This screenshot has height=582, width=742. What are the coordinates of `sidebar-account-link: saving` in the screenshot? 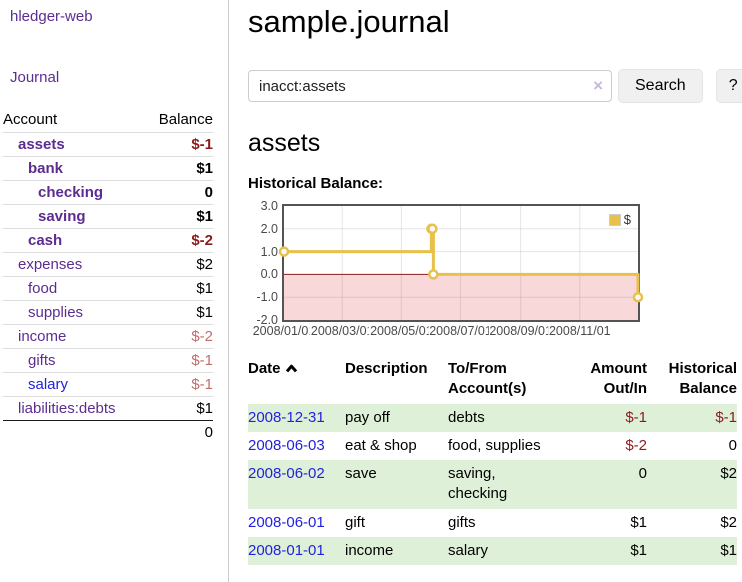 It's located at (62, 216).